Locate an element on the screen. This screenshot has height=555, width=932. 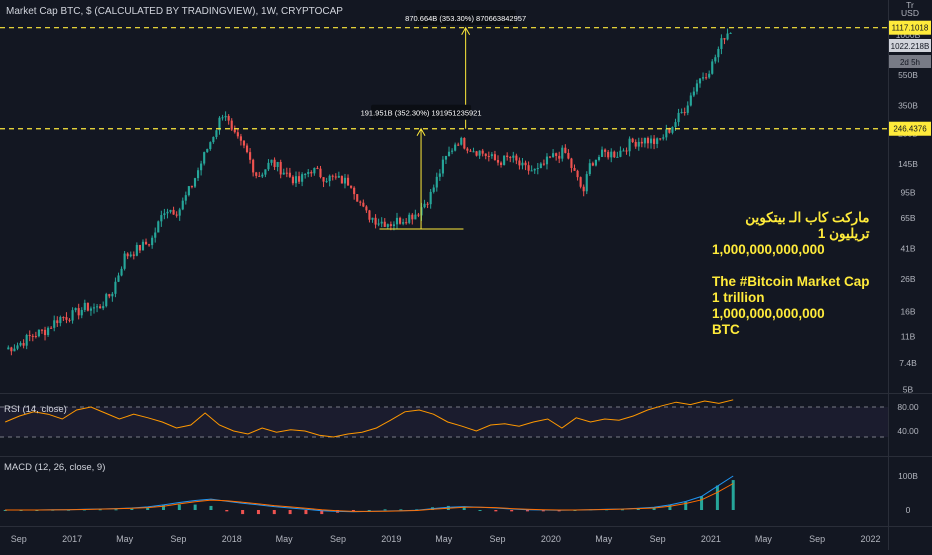
macd-tick-label: 0 is located at coordinates (908, 510).